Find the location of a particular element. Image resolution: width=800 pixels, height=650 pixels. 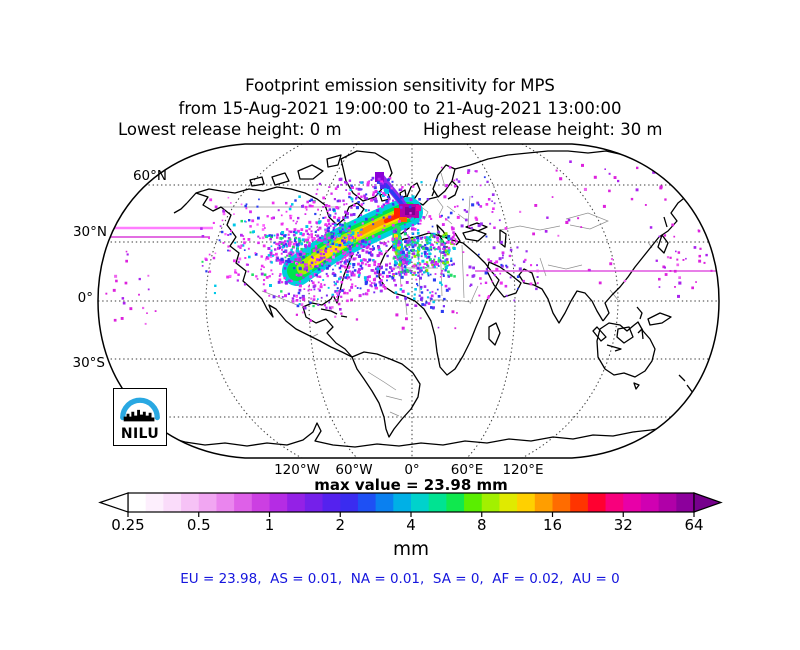

colorbar is located at coordinates (410, 504).